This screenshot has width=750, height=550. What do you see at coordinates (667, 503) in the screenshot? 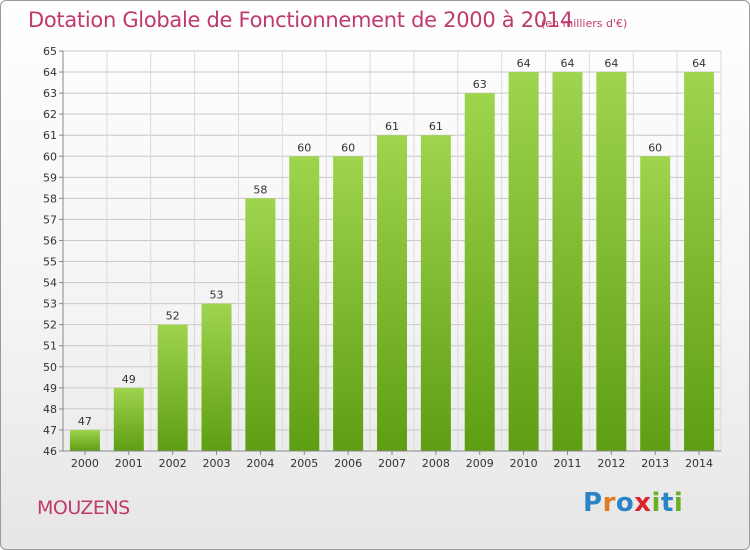
I see `logo-letter: t` at bounding box center [667, 503].